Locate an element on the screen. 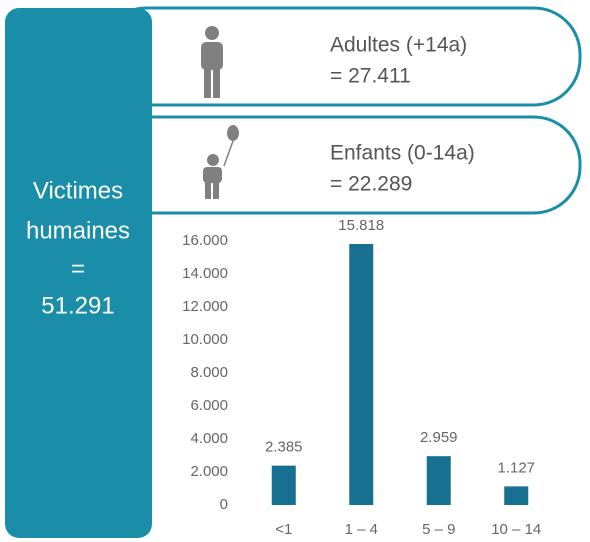 The image size is (590, 542). card-value: = 22.289 is located at coordinates (371, 184).